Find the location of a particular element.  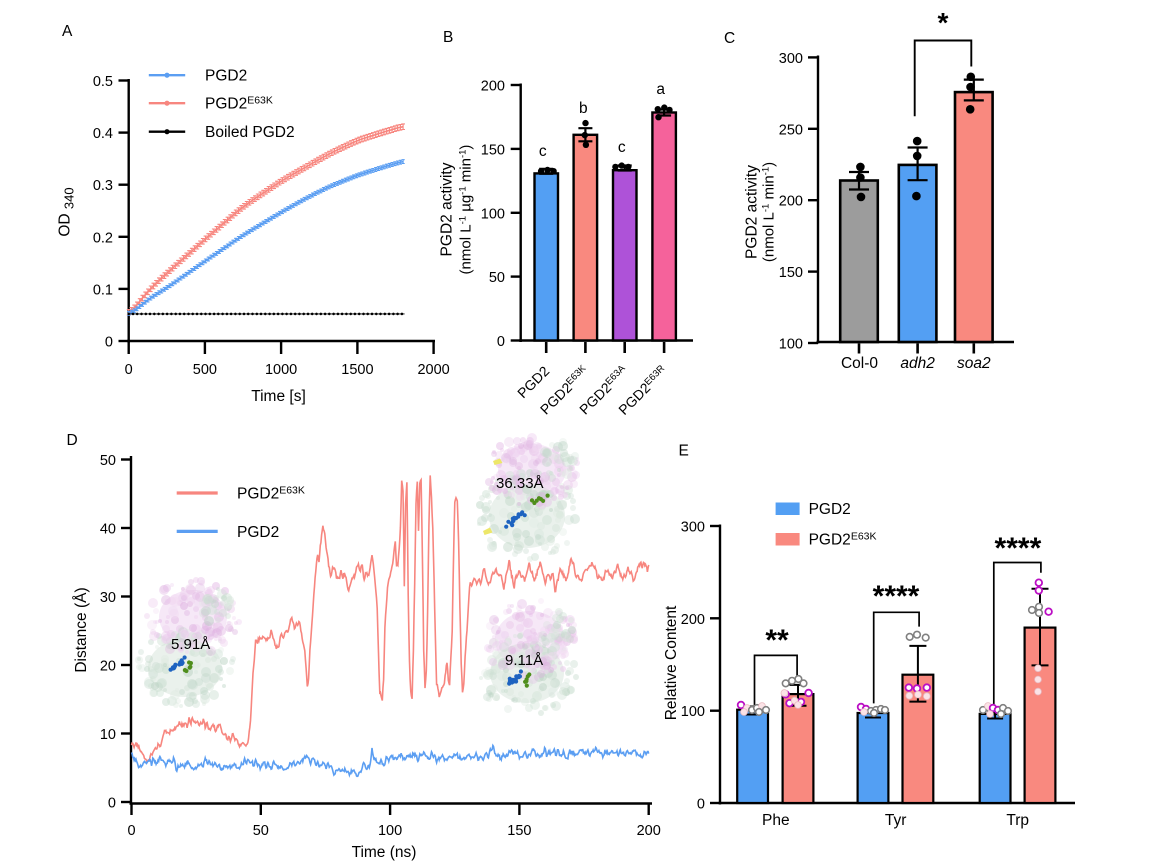

svg-text: 0.2 is located at coordinates (103, 238).